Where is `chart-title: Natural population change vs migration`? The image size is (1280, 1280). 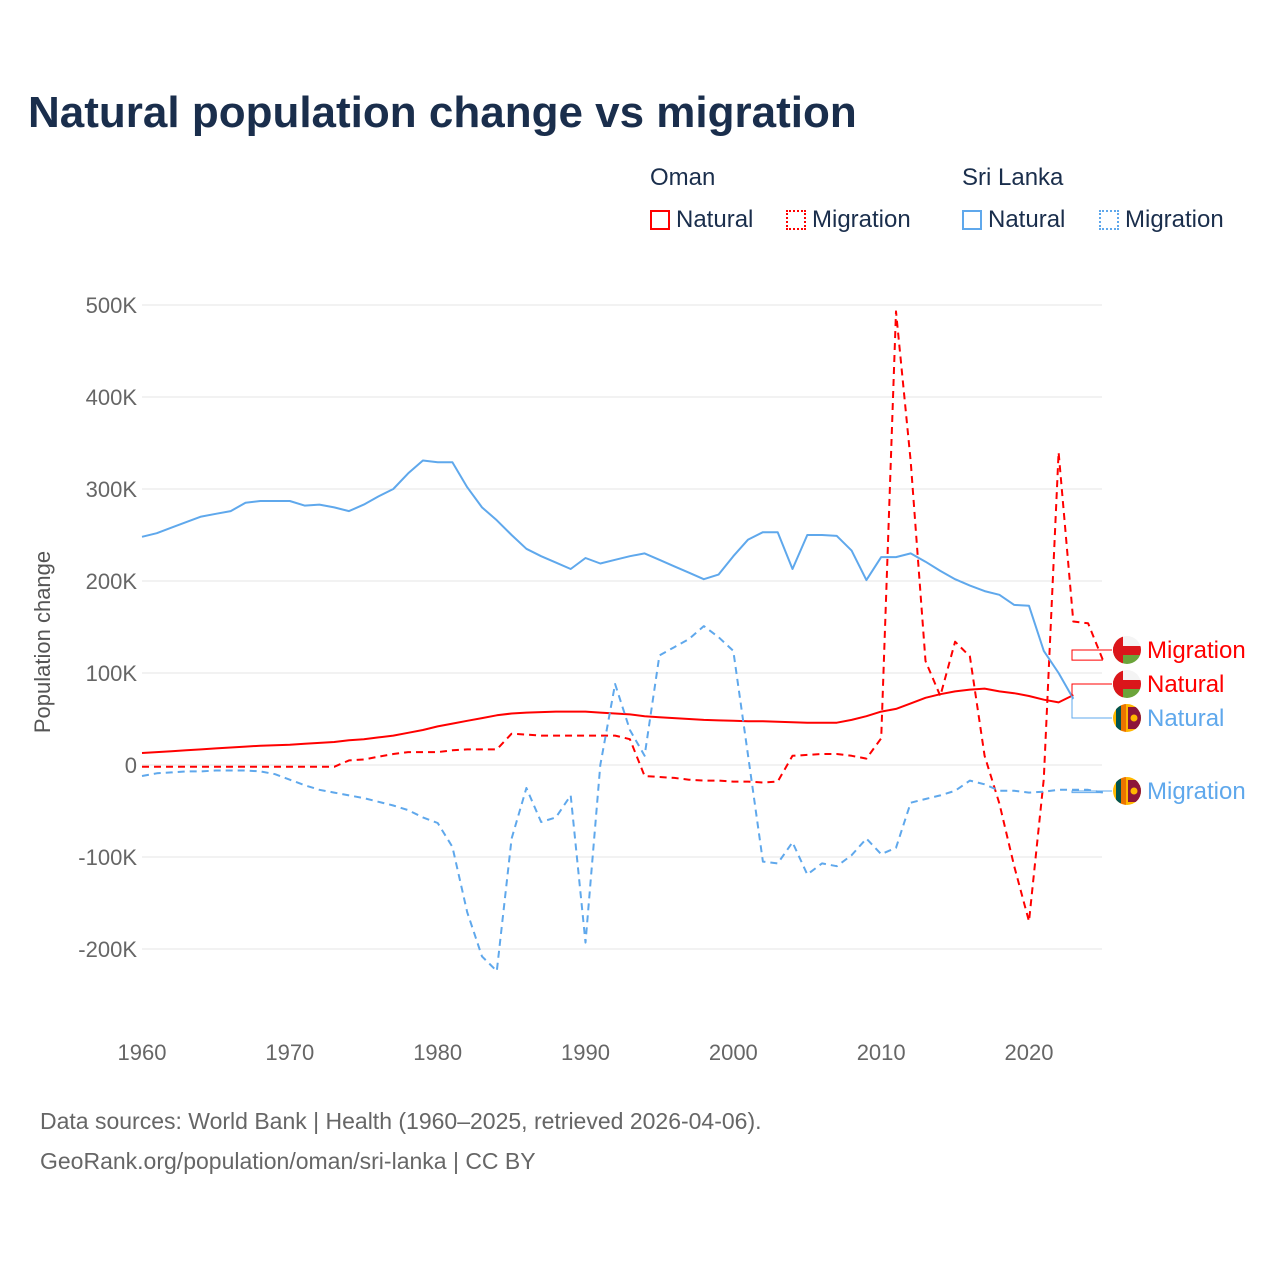
chart-title: Natural population change vs migration is located at coordinates (442, 112).